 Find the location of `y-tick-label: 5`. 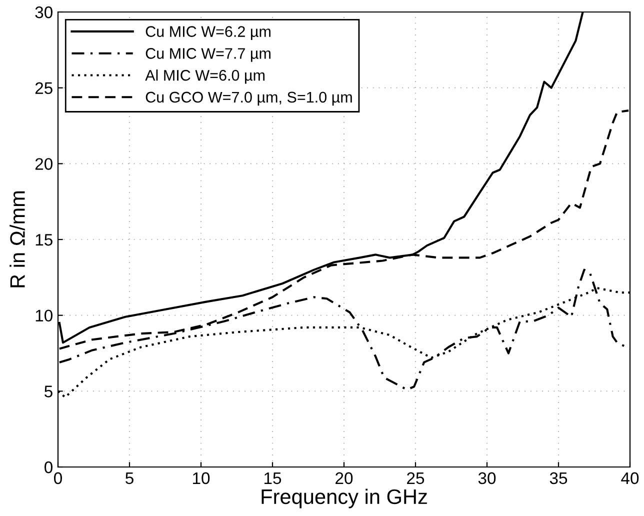

y-tick-label: 5 is located at coordinates (48, 392).